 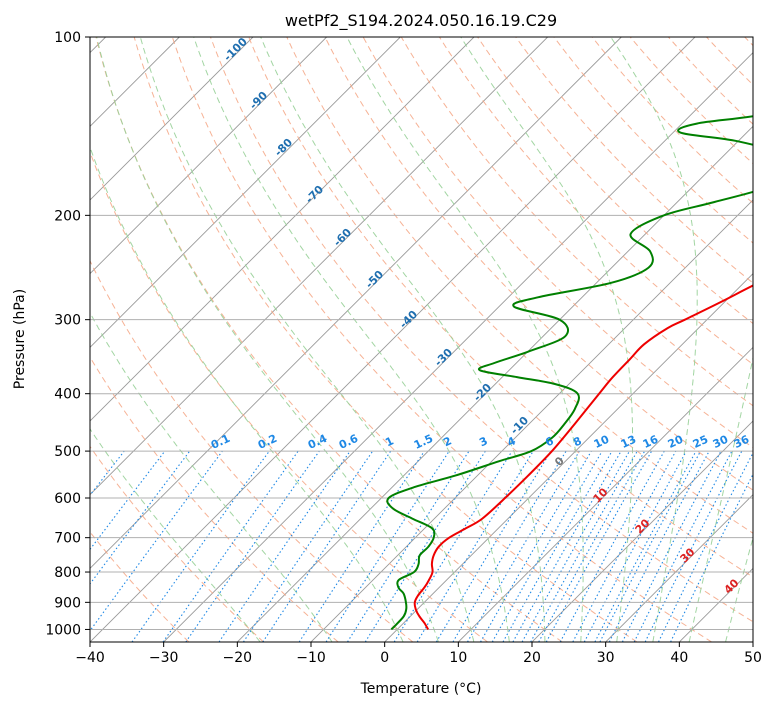 I want to click on mixing-ratio-label: 30, so click(x=721, y=442).